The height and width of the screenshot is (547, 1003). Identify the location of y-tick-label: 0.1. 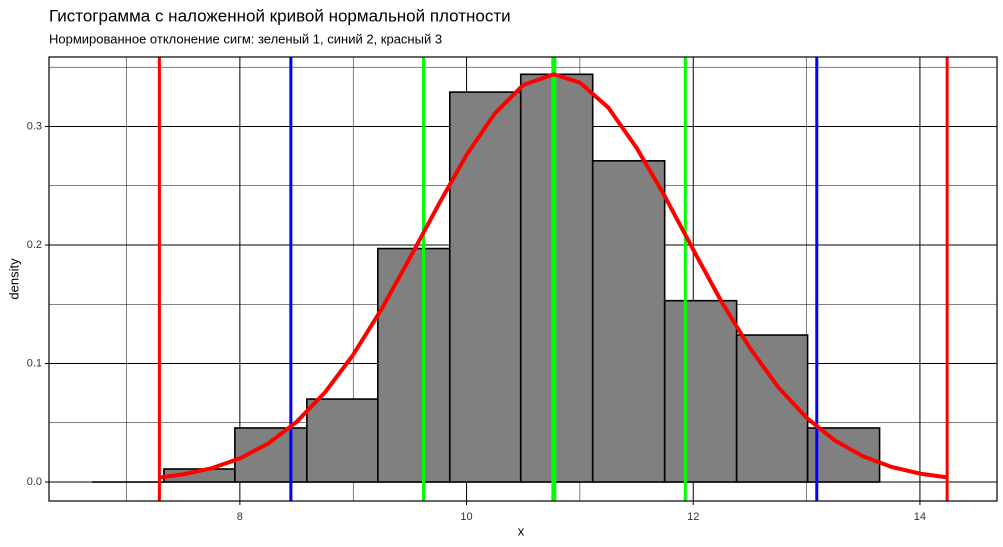
(34, 363).